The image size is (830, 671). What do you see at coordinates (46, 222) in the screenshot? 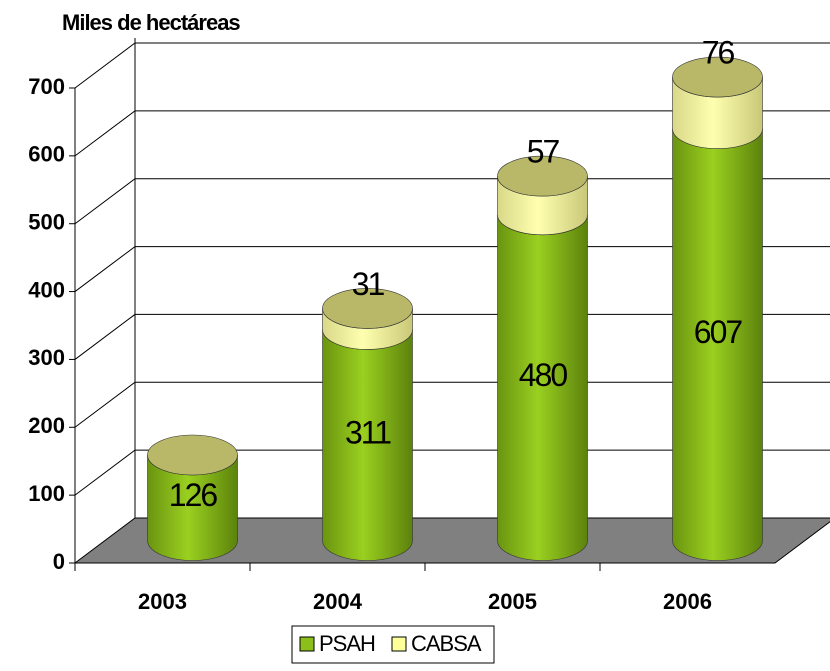
I see `y-tick-label: 500` at bounding box center [46, 222].